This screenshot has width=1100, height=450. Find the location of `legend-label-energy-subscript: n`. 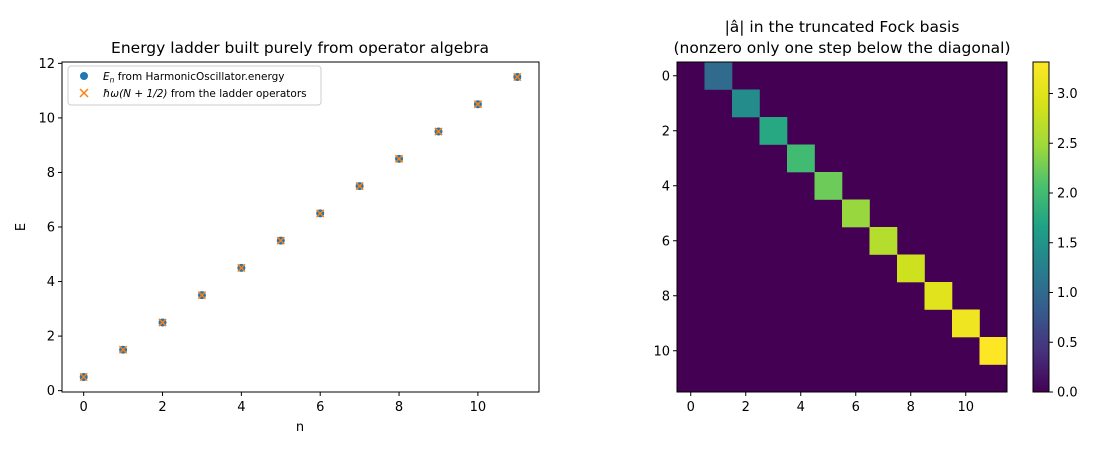

legend-label-energy-subscript: n is located at coordinates (112, 80).